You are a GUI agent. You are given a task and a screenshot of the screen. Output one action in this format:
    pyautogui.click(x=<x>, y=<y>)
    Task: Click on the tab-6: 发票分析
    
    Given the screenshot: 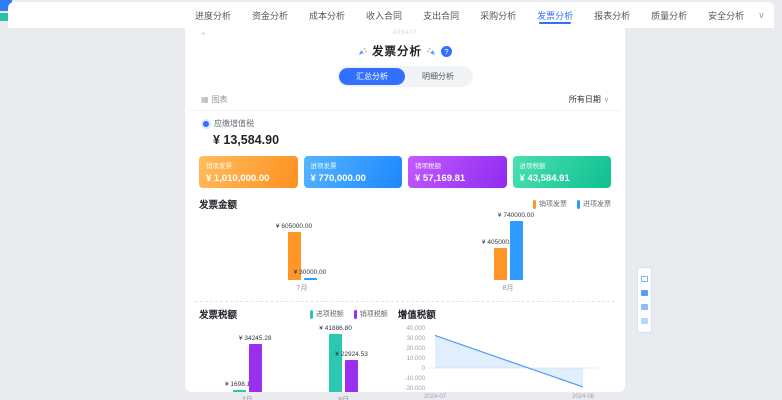 What is the action you would take?
    pyautogui.click(x=555, y=15)
    